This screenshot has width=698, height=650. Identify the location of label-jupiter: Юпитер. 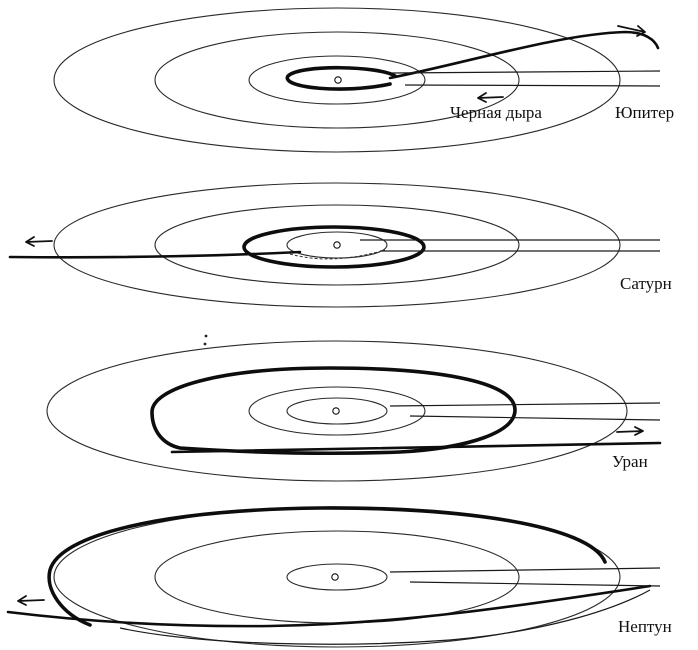
(644, 112).